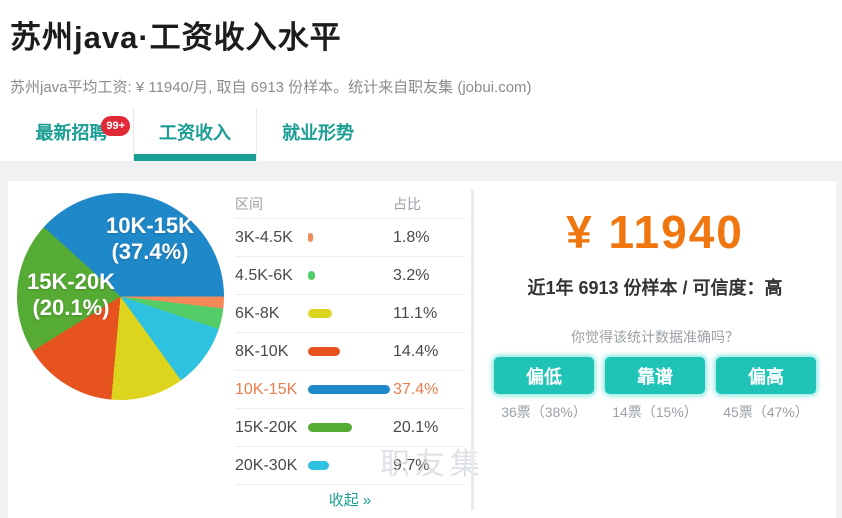  I want to click on share-value: 20.1%, so click(416, 427).